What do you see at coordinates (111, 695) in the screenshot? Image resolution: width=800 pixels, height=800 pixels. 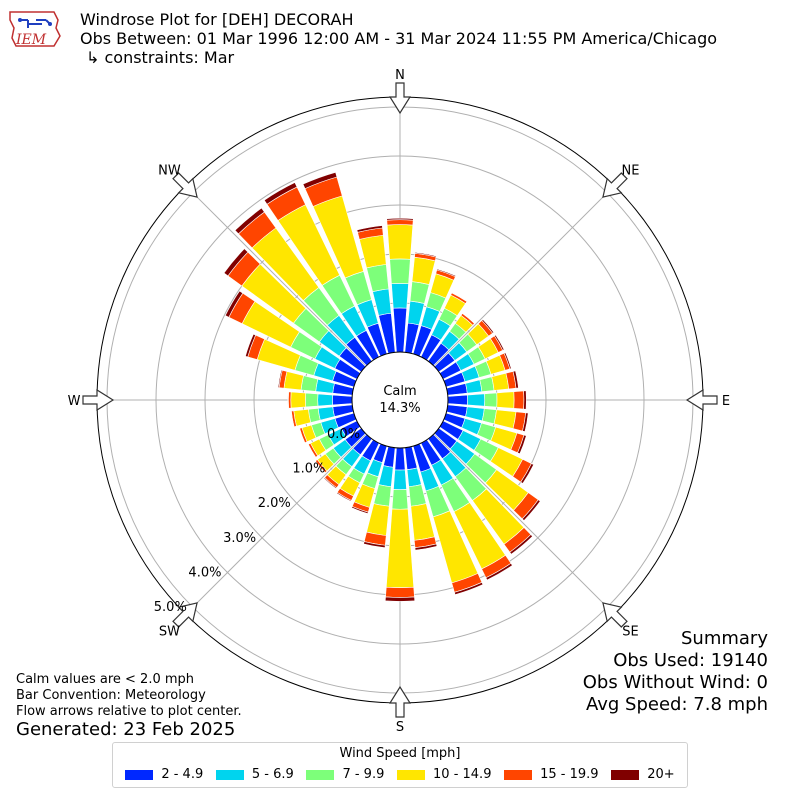 I see `bar-convention-note: Bar Convention: Meteorology` at bounding box center [111, 695].